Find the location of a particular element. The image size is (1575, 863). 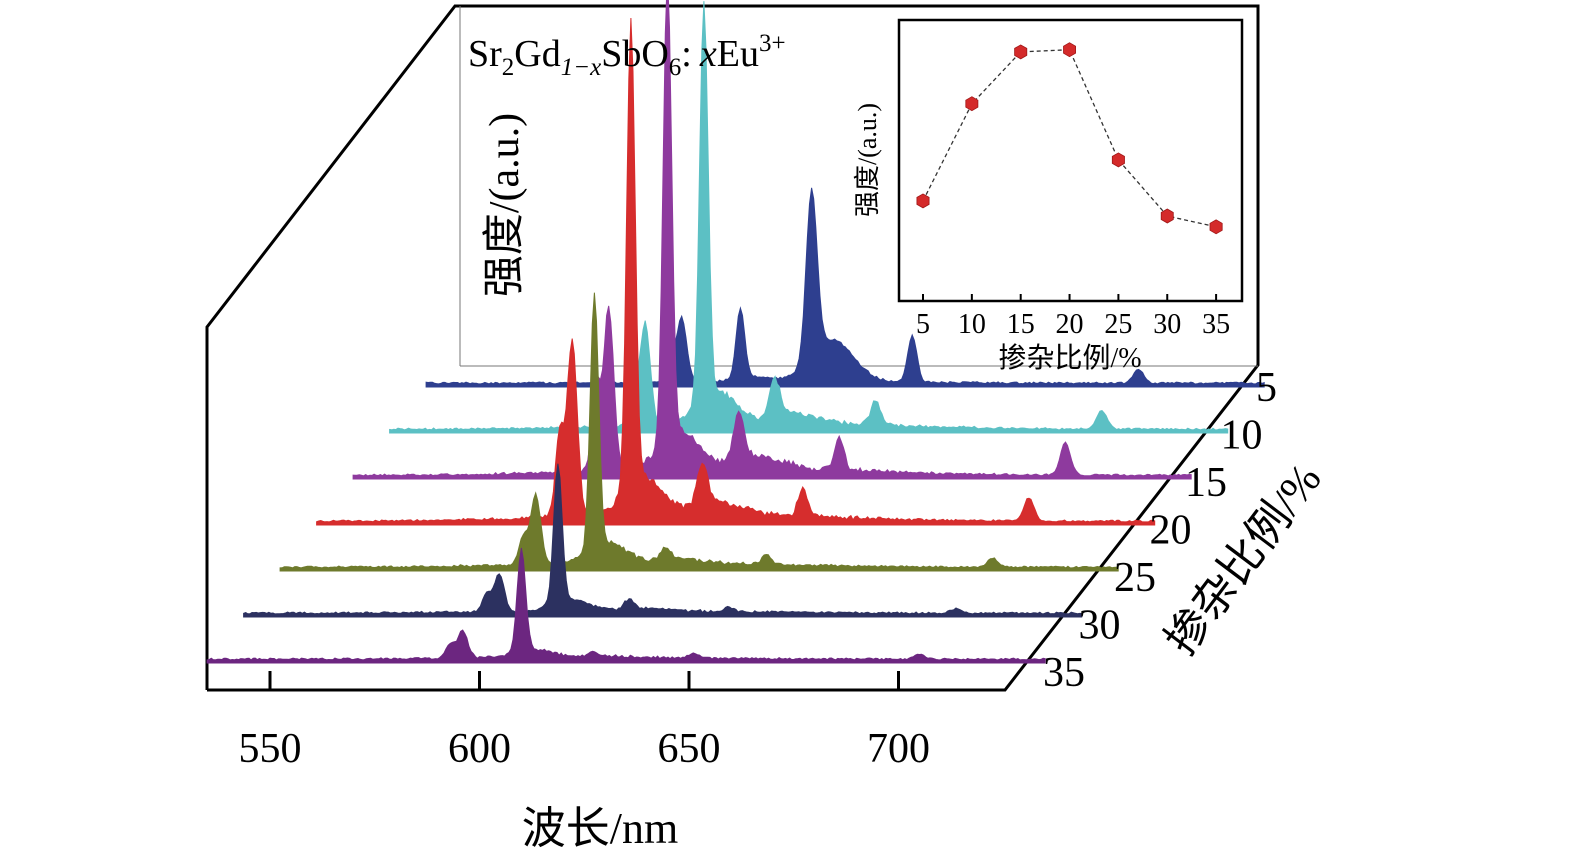

inset-x-tick-label-25: 25 is located at coordinates (1118, 324).